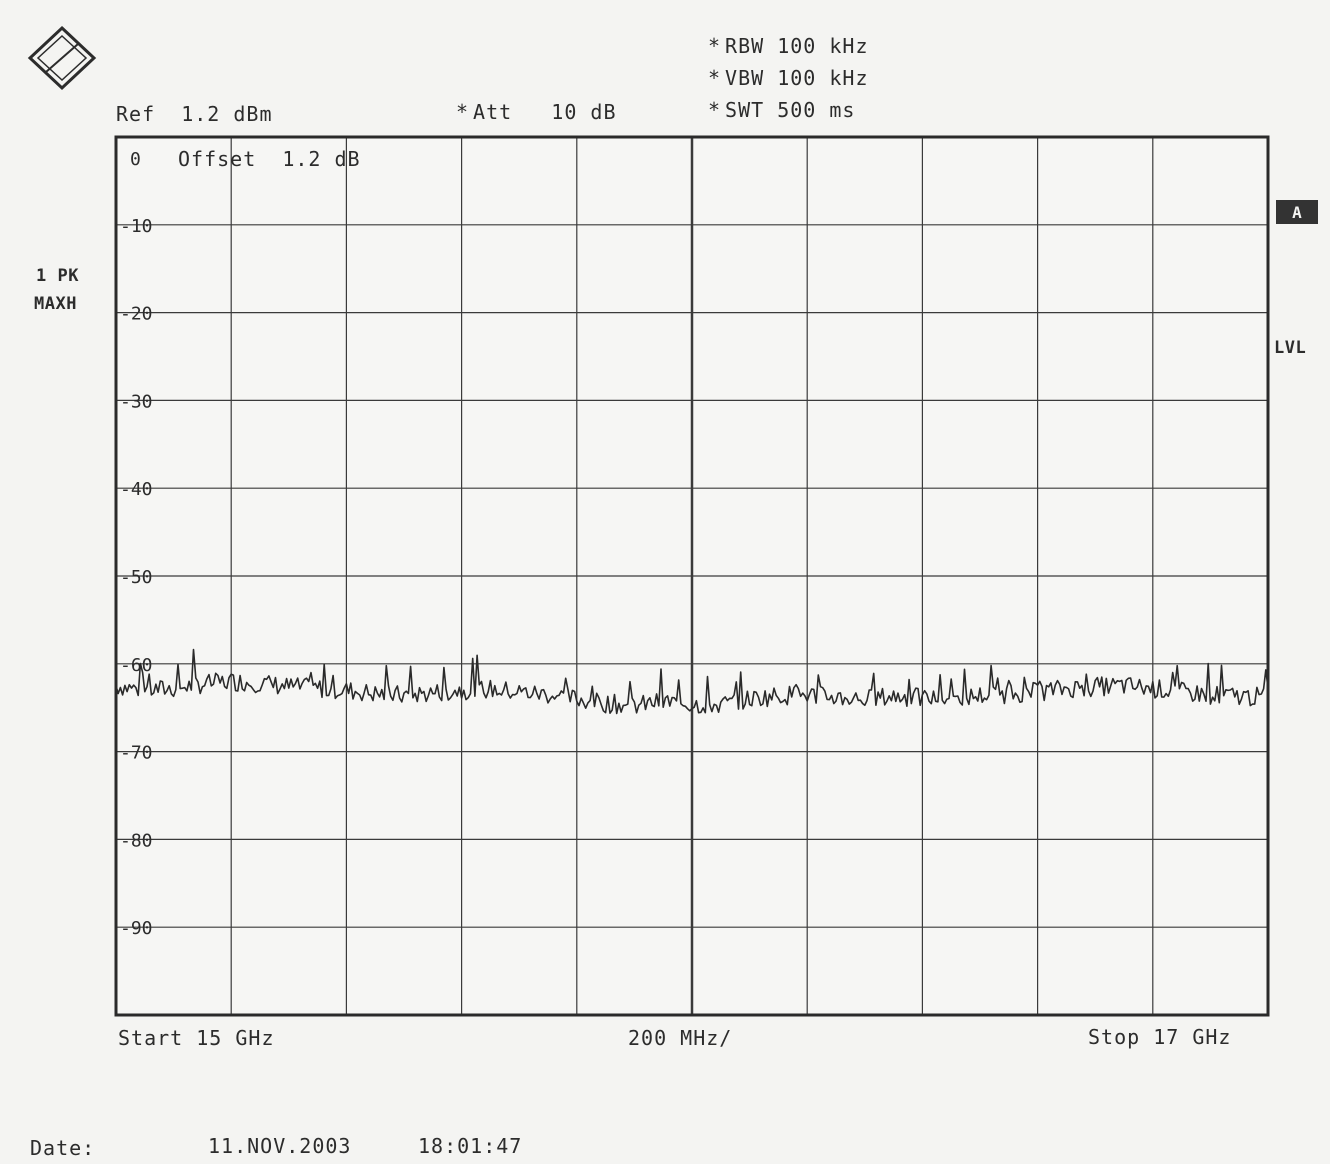 Image resolution: width=1330 pixels, height=1164 pixels. I want to click on offset-label: Offset 1.2 dB, so click(269, 159).